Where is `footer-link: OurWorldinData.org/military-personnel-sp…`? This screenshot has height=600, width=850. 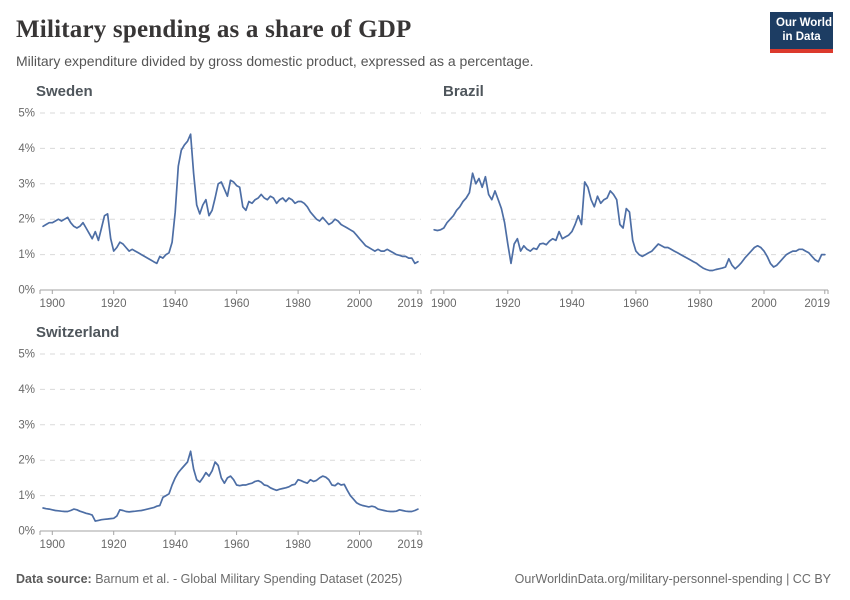 footer-link: OurWorldinData.org/military-personnel-sp… is located at coordinates (672, 579).